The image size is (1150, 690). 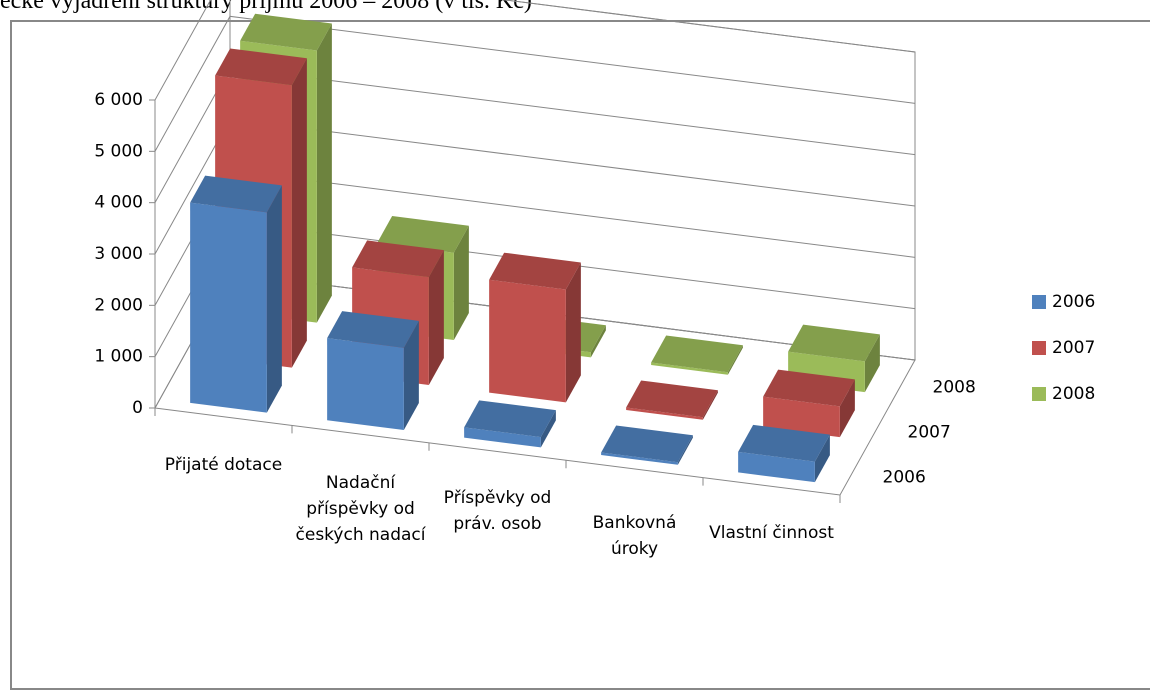 I want to click on y-tick-label: 3 000, so click(x=118, y=254).